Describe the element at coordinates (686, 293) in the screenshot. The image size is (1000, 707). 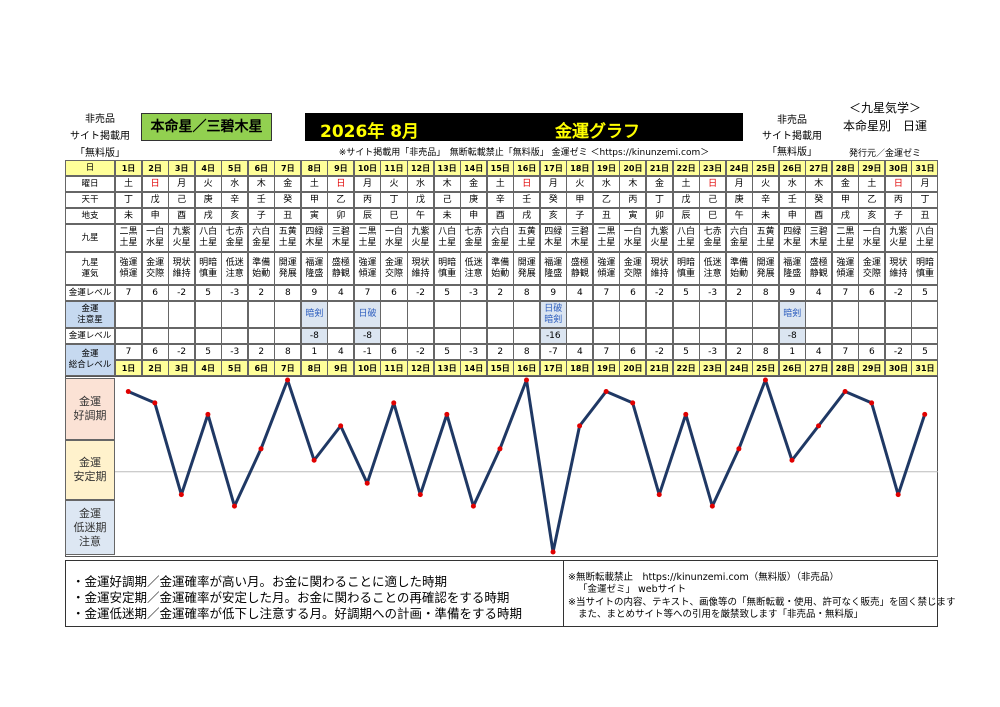
I see `level-cell: 5` at that location.